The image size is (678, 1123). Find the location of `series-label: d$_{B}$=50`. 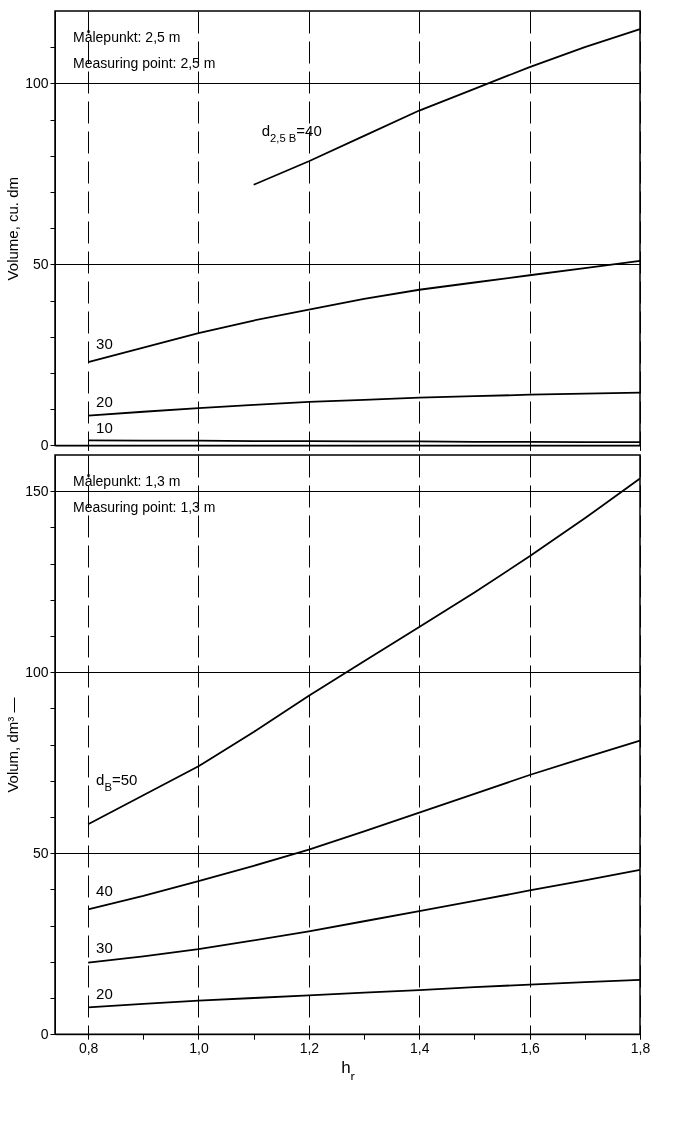

series-label: d$_{B}$=50 is located at coordinates (117, 781).